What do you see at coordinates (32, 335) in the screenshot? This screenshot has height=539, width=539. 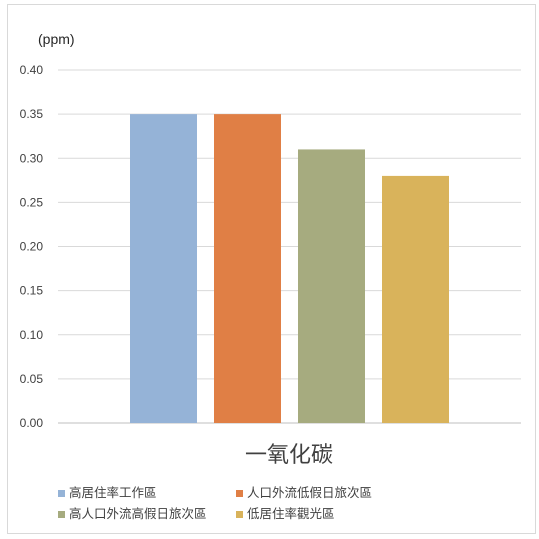 I see `y-tick-label: 0.10` at bounding box center [32, 335].